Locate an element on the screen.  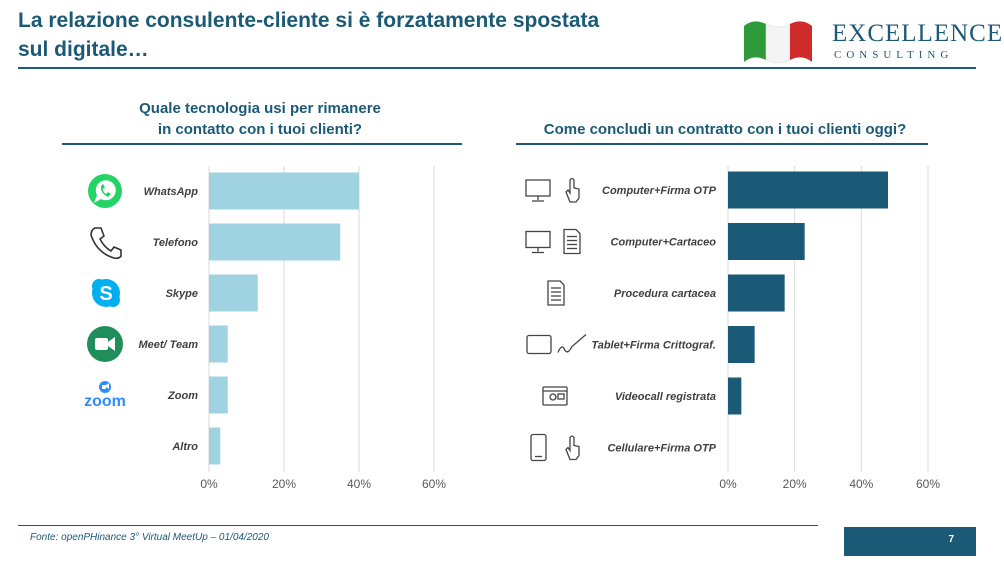
logo-subtitle: CONSULTING is located at coordinates (894, 55).